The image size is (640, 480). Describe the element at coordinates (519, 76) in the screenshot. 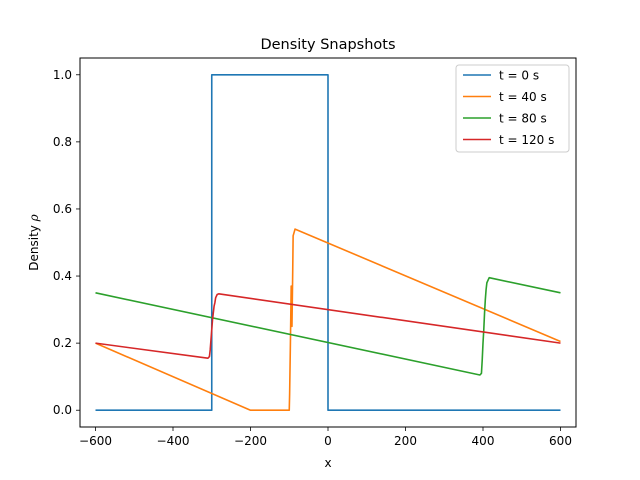

I see `legend-label-1: t = 0 s` at that location.